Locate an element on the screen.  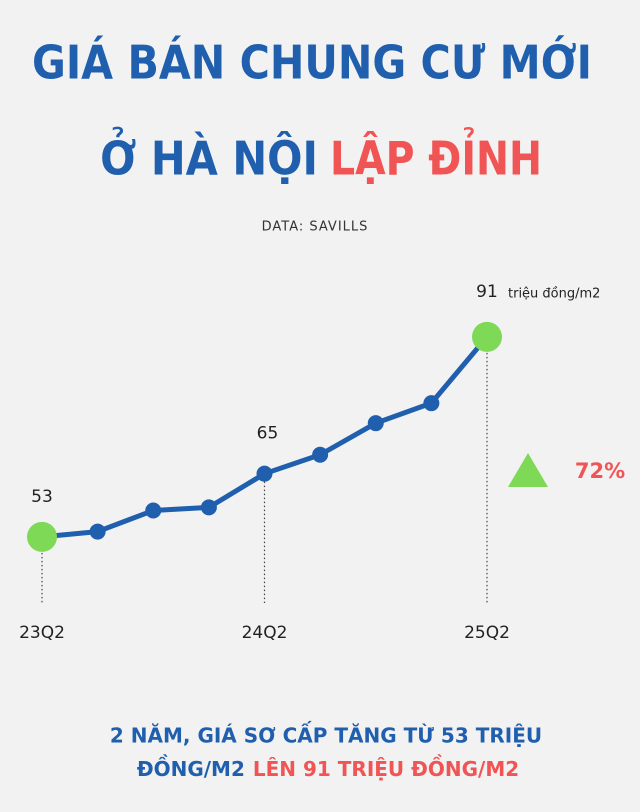
footnote: 2 NĂM, GIÁ SƠ CẤP TĂNG TỪ 53 TRIỆU is located at coordinates (326, 735).